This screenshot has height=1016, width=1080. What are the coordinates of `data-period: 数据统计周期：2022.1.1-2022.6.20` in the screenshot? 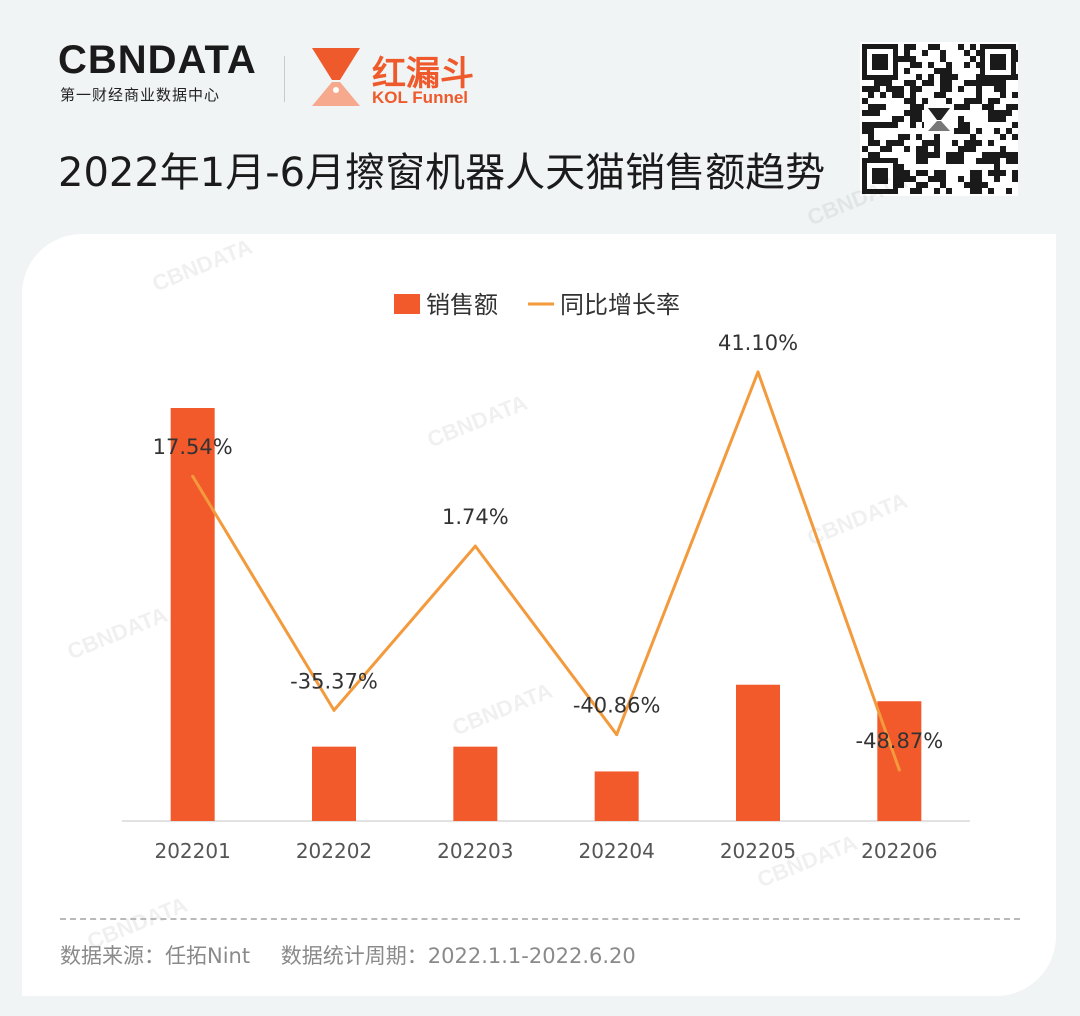 It's located at (458, 956).